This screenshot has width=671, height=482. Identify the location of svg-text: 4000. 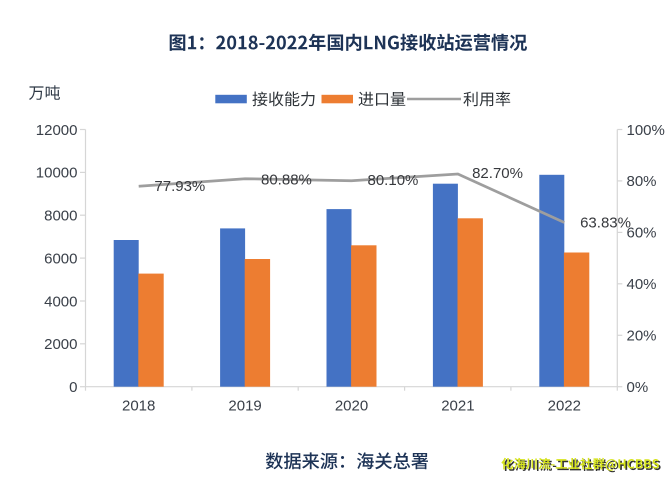
(60, 301).